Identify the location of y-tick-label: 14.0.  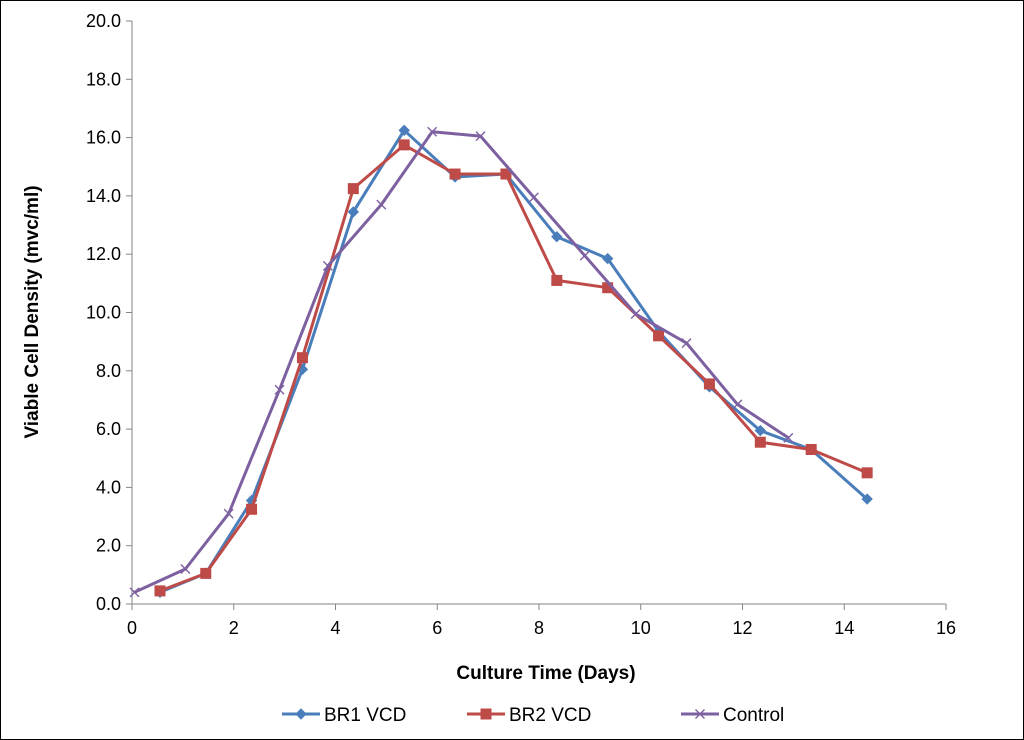
(103, 196).